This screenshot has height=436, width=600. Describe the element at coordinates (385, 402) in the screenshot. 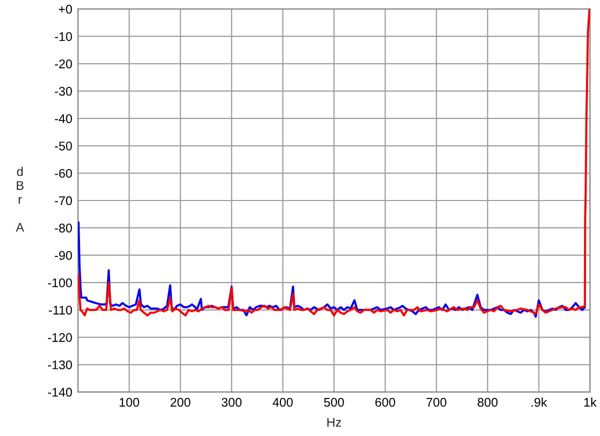

I see `x-tick-label: 600` at that location.